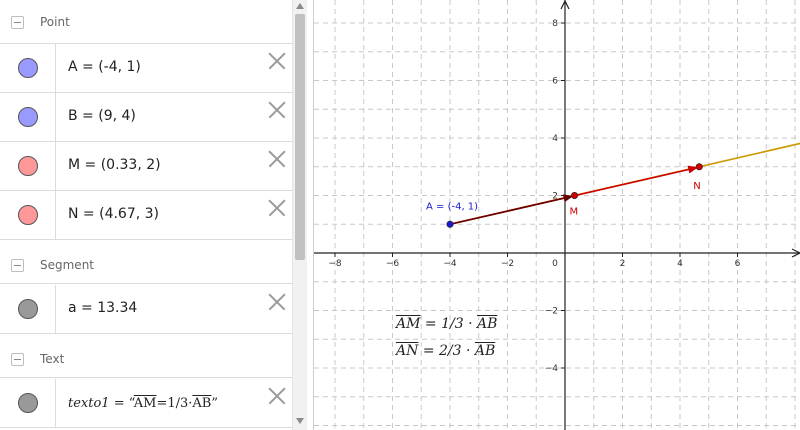  Describe the element at coordinates (52, 359) in the screenshot. I see `group-title-text: Text` at that location.